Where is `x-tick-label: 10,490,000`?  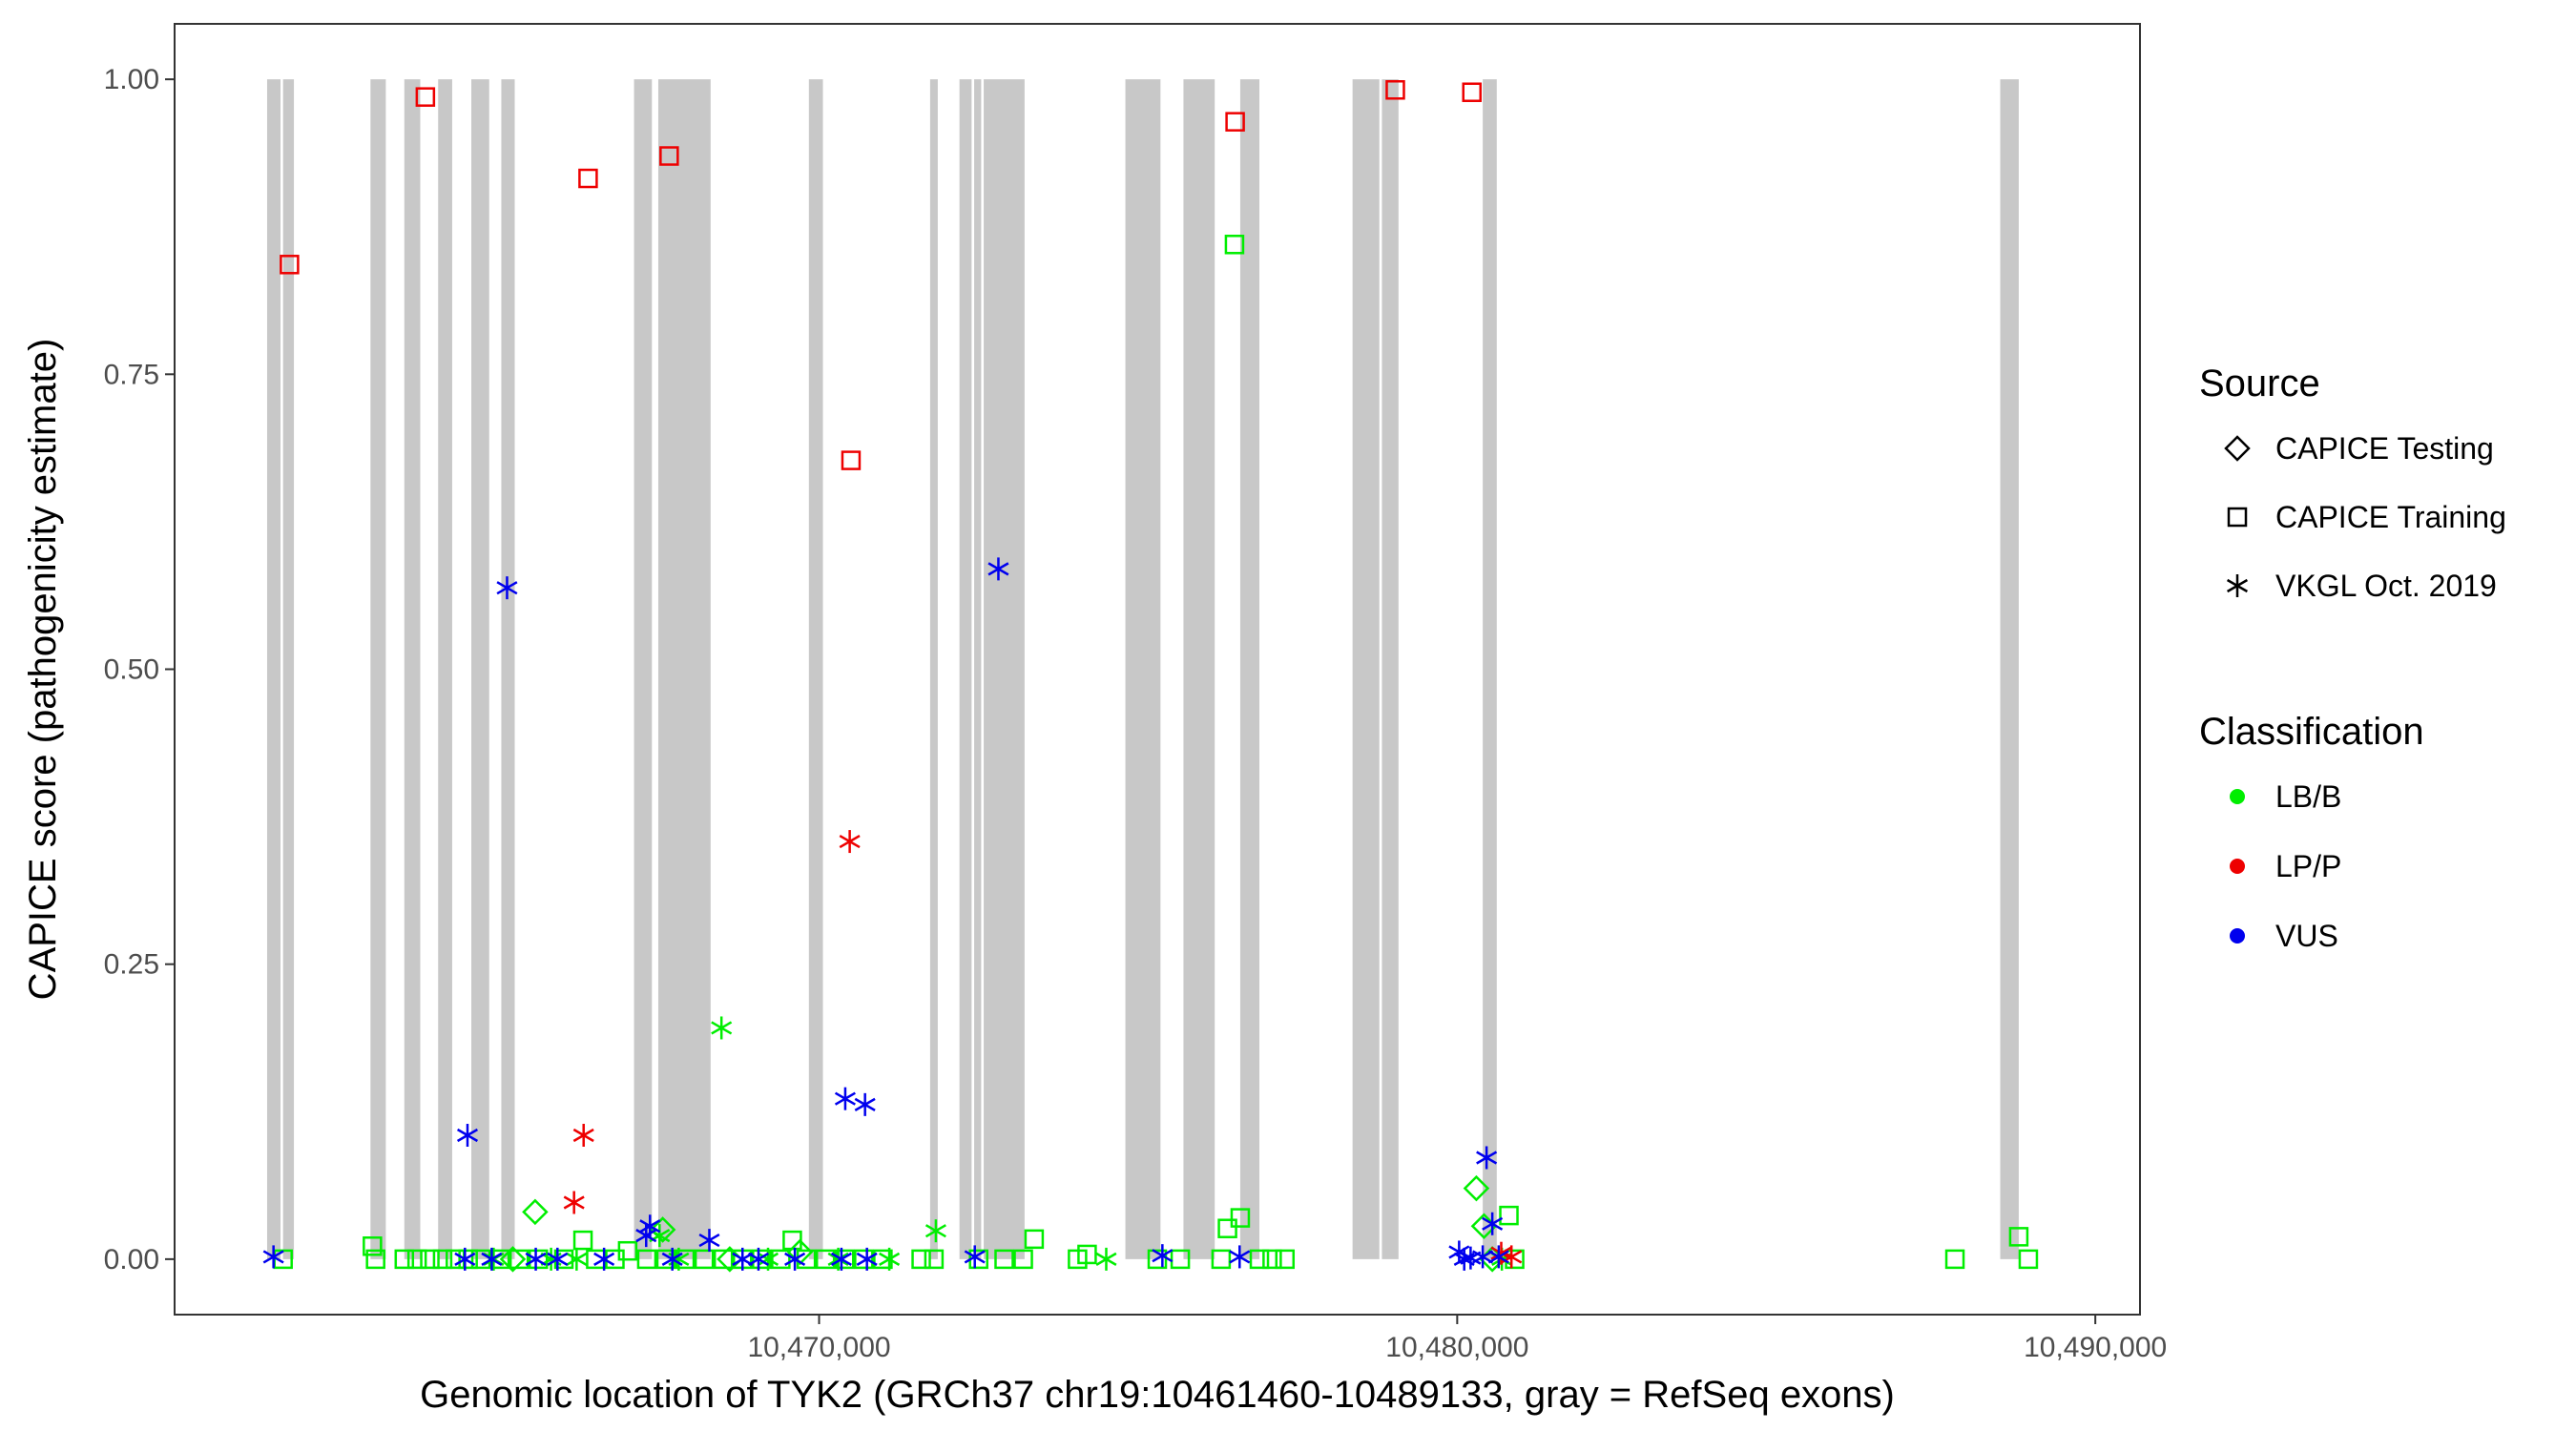
x-tick-label: 10,490,000 is located at coordinates (2095, 1347).